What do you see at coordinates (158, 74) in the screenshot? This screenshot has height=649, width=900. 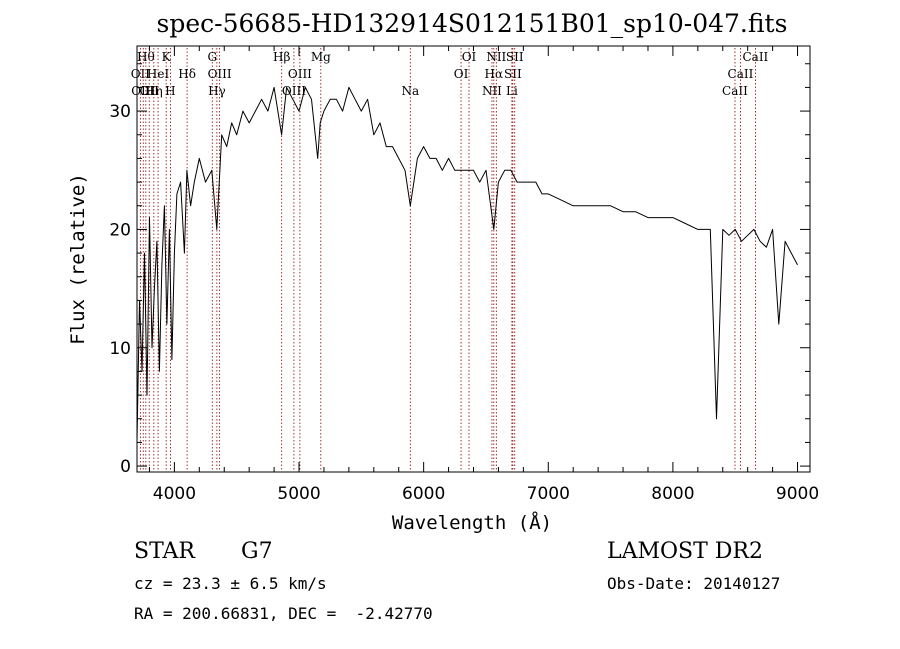 I see `line-marker-label-5: HeI` at bounding box center [158, 74].